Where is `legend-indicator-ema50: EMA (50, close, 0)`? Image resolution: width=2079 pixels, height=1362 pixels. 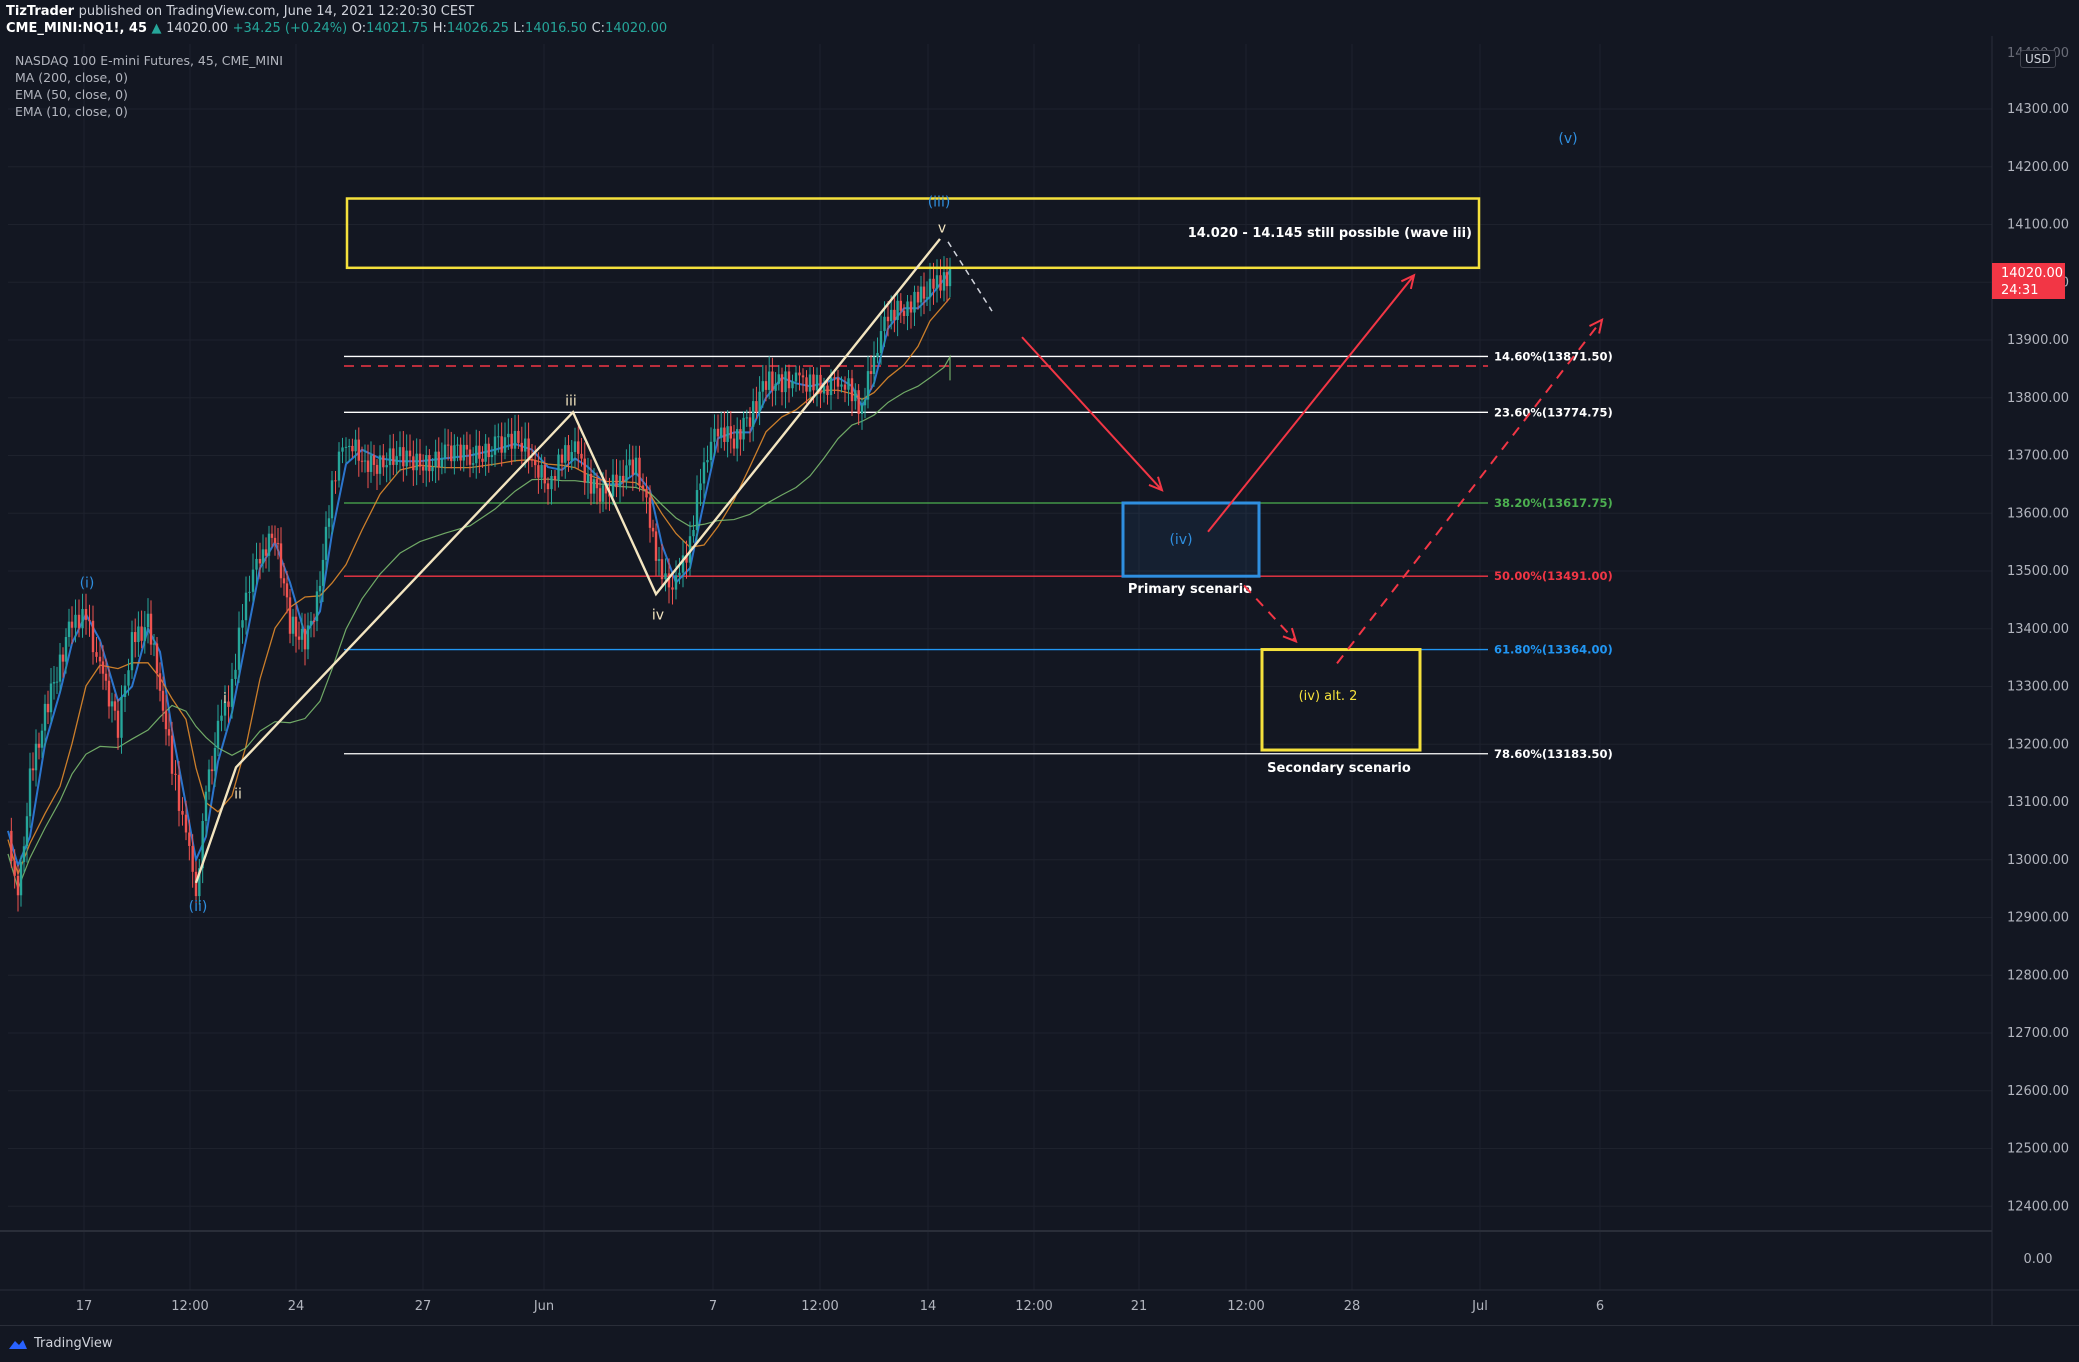 legend-indicator-ema50: EMA (50, close, 0) is located at coordinates (71, 94).